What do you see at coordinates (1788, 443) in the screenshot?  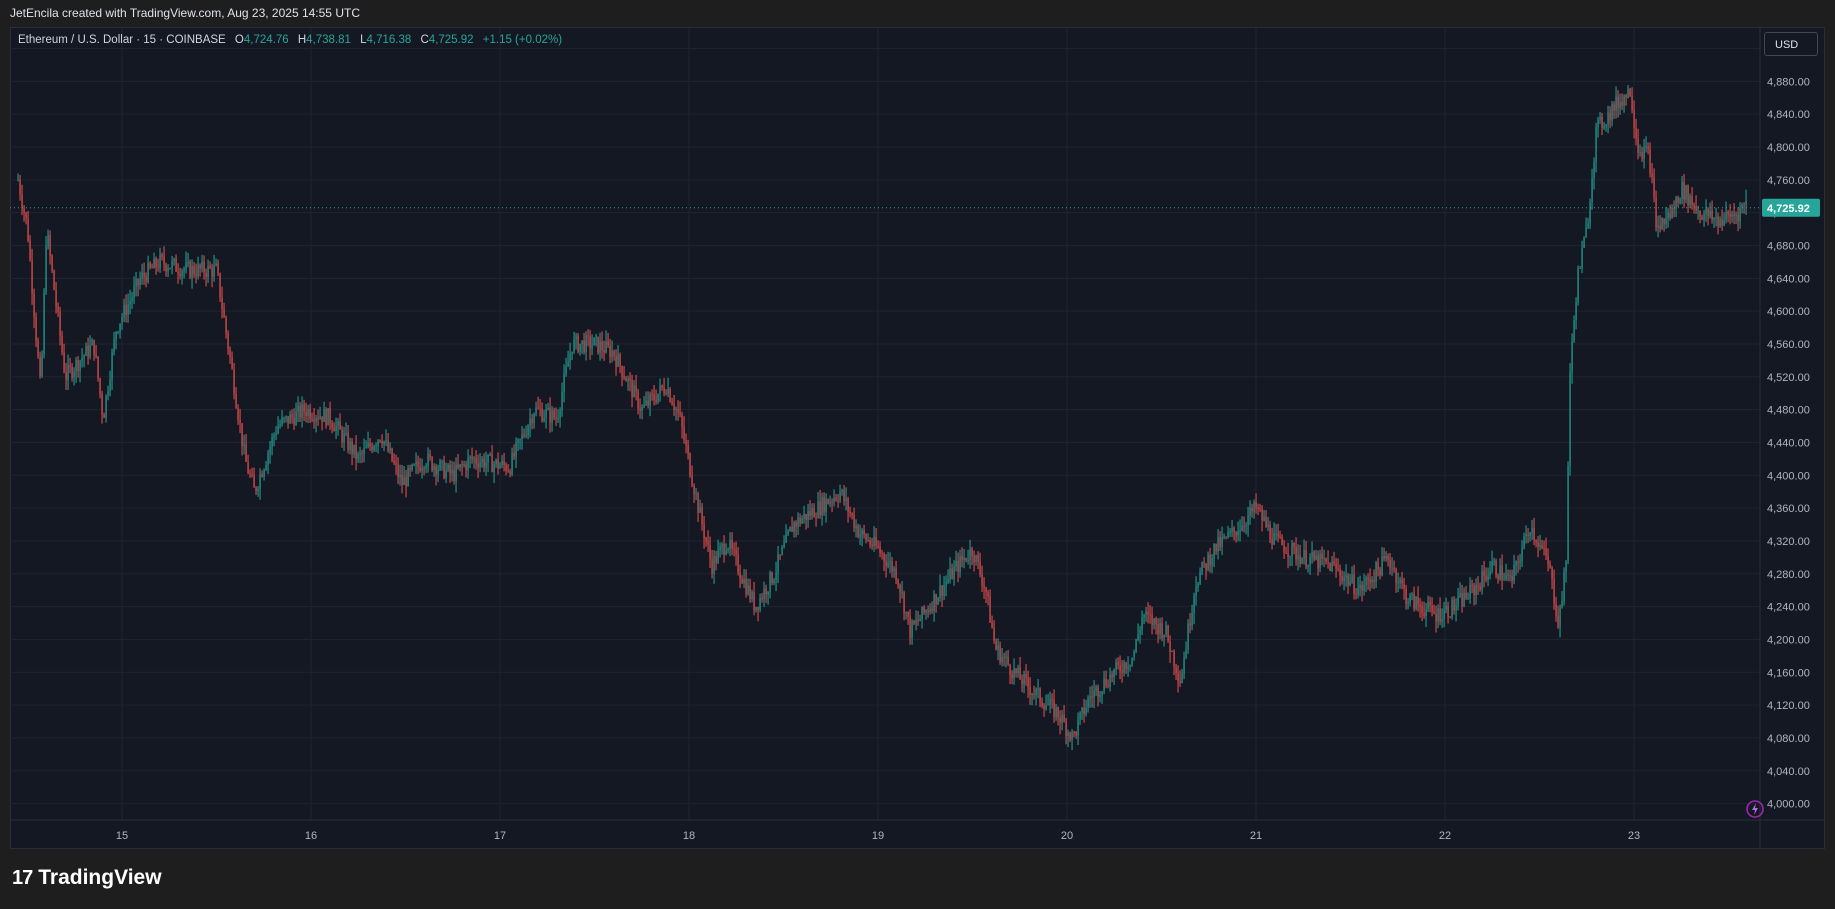 I see `y-tick-label: 4,440.00` at bounding box center [1788, 443].